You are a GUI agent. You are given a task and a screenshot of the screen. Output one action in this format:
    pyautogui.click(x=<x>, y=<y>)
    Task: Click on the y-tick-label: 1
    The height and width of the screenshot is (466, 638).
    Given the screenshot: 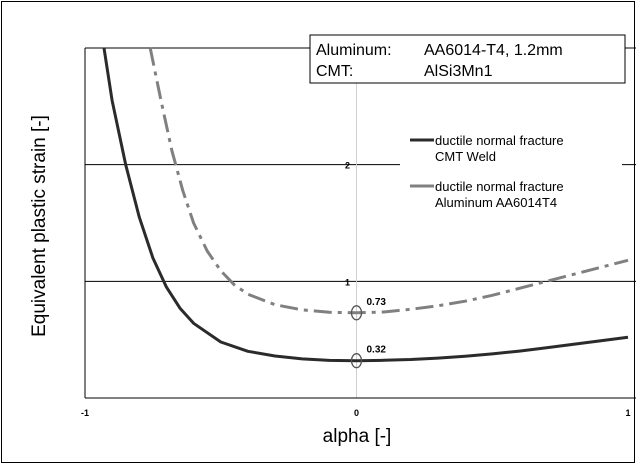 What is the action you would take?
    pyautogui.click(x=347, y=282)
    